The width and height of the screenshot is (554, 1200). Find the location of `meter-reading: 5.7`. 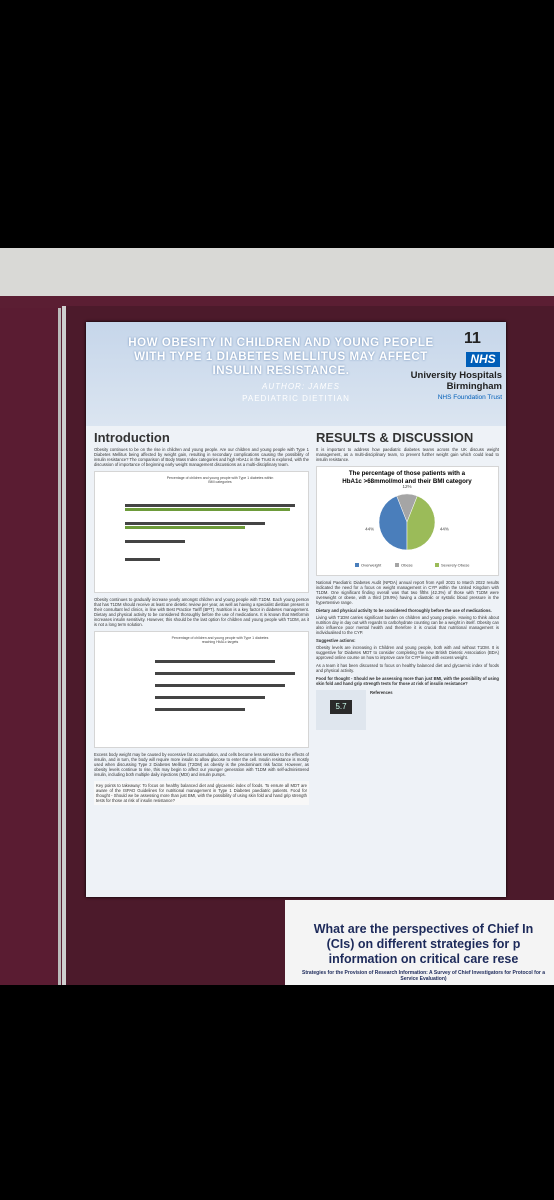

meter-reading: 5.7 is located at coordinates (341, 707).